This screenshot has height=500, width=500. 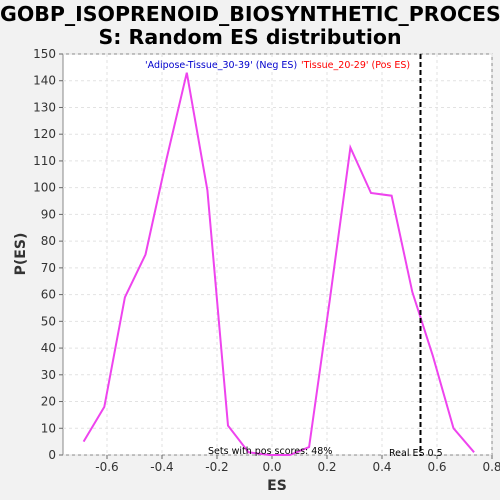 What do you see at coordinates (436, 467) in the screenshot?
I see `x-tick-label: 0.6` at bounding box center [436, 467].